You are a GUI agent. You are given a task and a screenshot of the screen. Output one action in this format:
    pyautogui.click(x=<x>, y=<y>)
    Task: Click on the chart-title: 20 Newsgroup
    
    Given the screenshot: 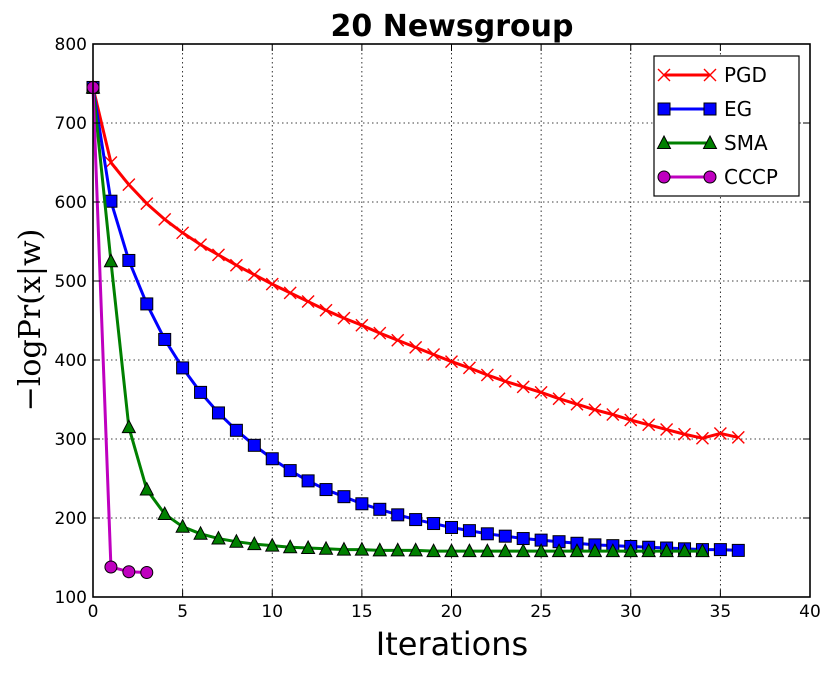 What is the action you would take?
    pyautogui.click(x=452, y=26)
    